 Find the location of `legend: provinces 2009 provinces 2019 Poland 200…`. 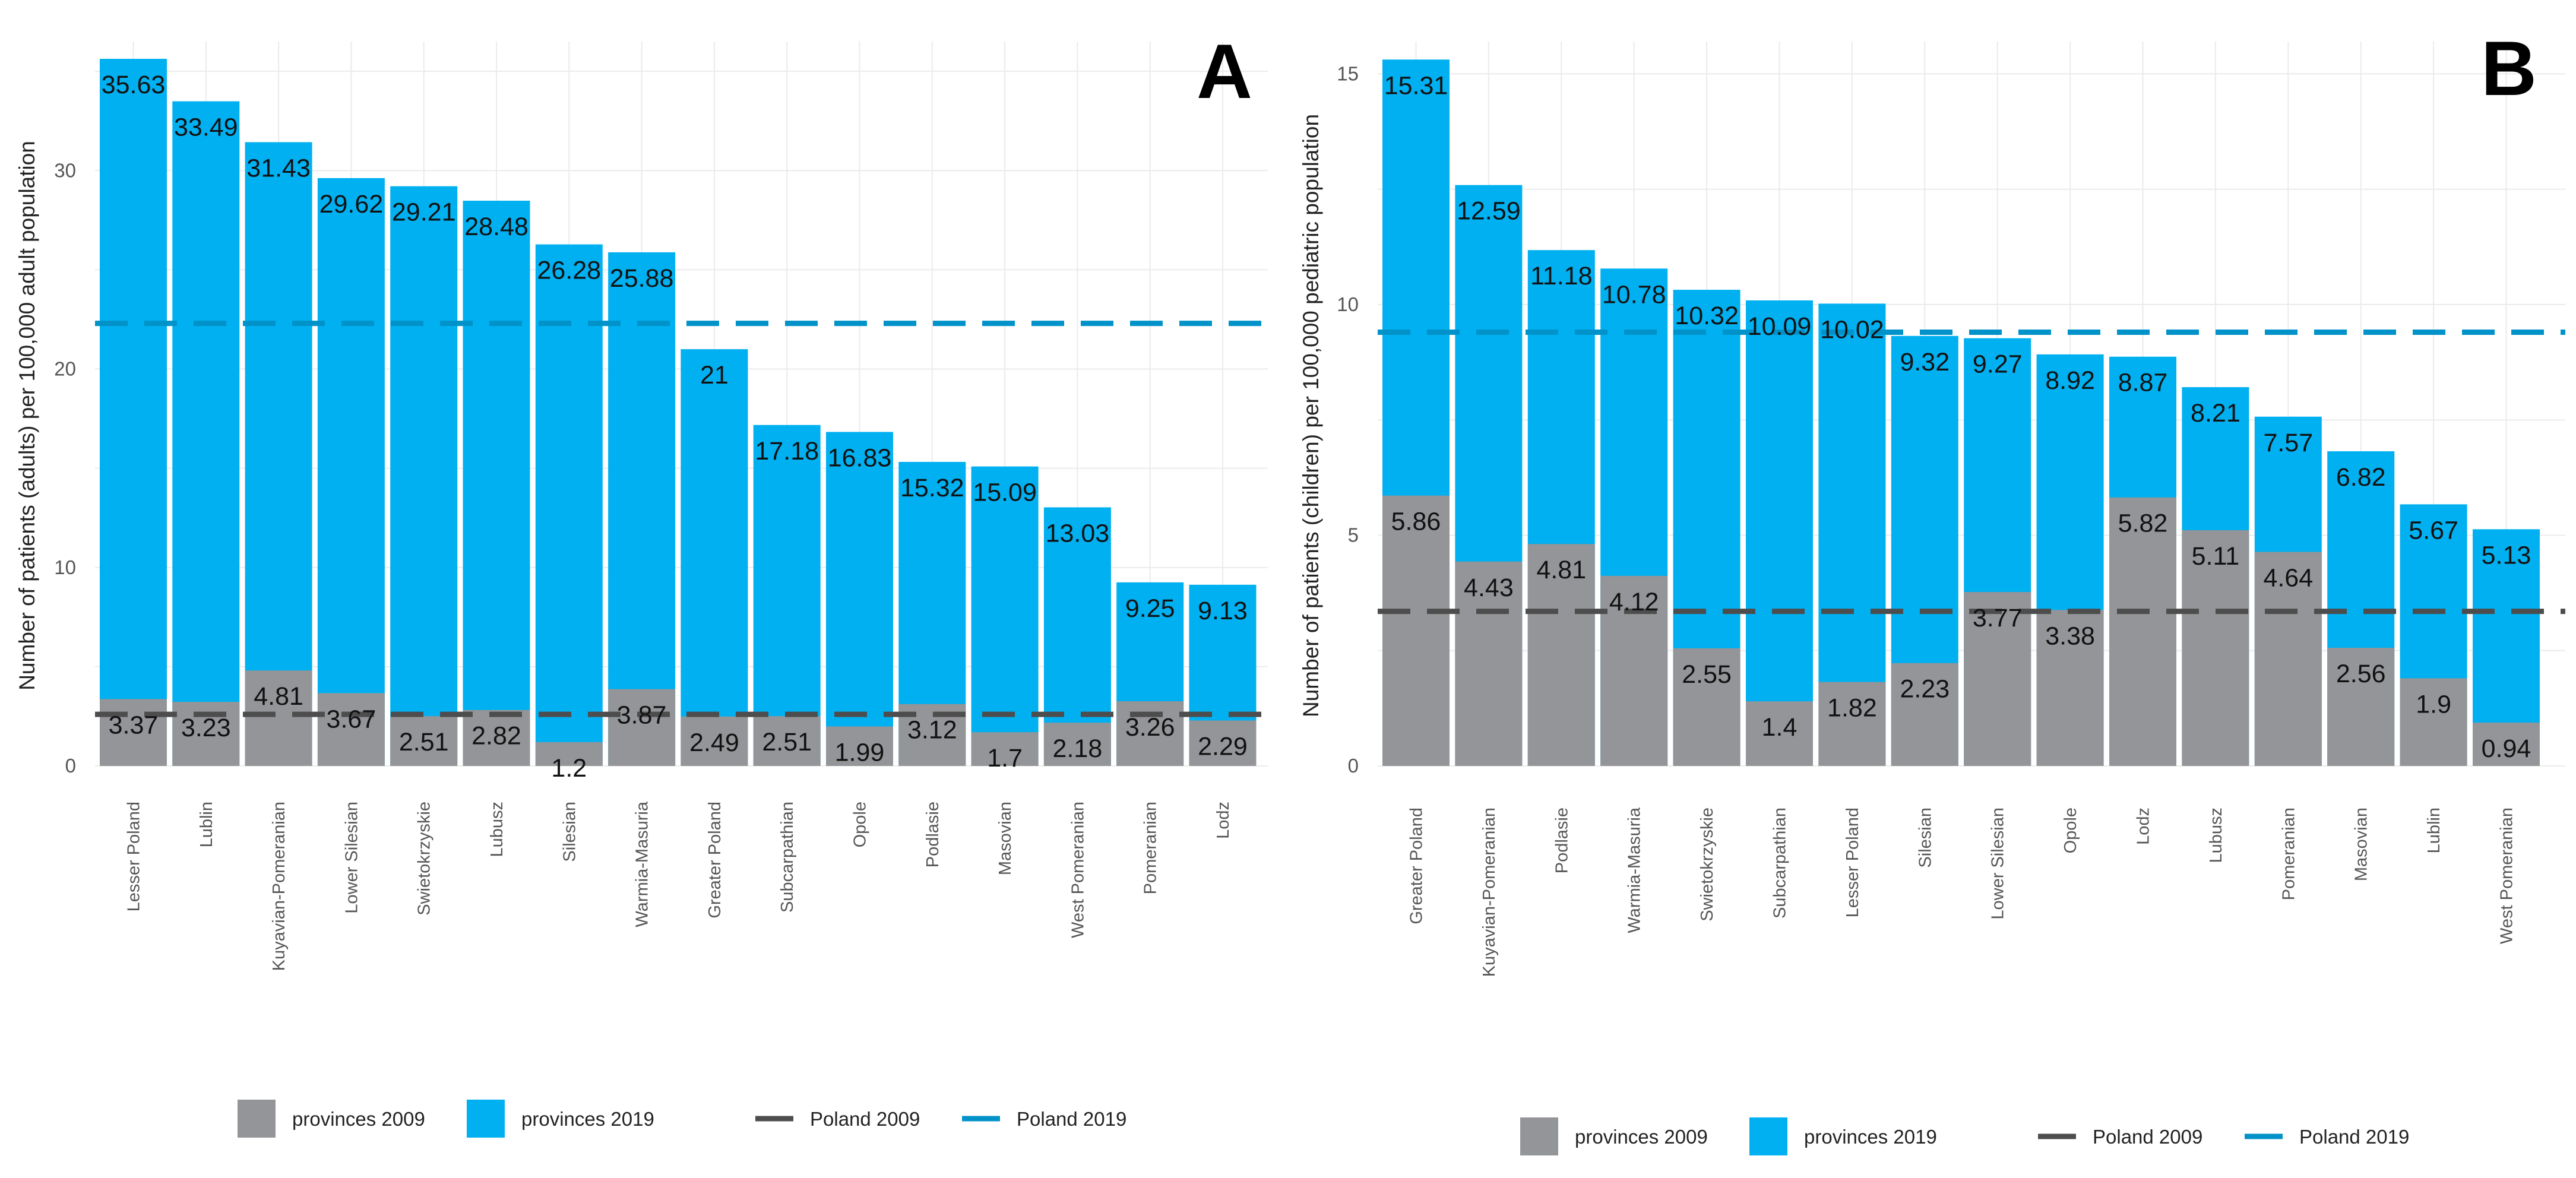

legend: provinces 2009 provinces 2019 Poland 200… is located at coordinates (682, 1119).